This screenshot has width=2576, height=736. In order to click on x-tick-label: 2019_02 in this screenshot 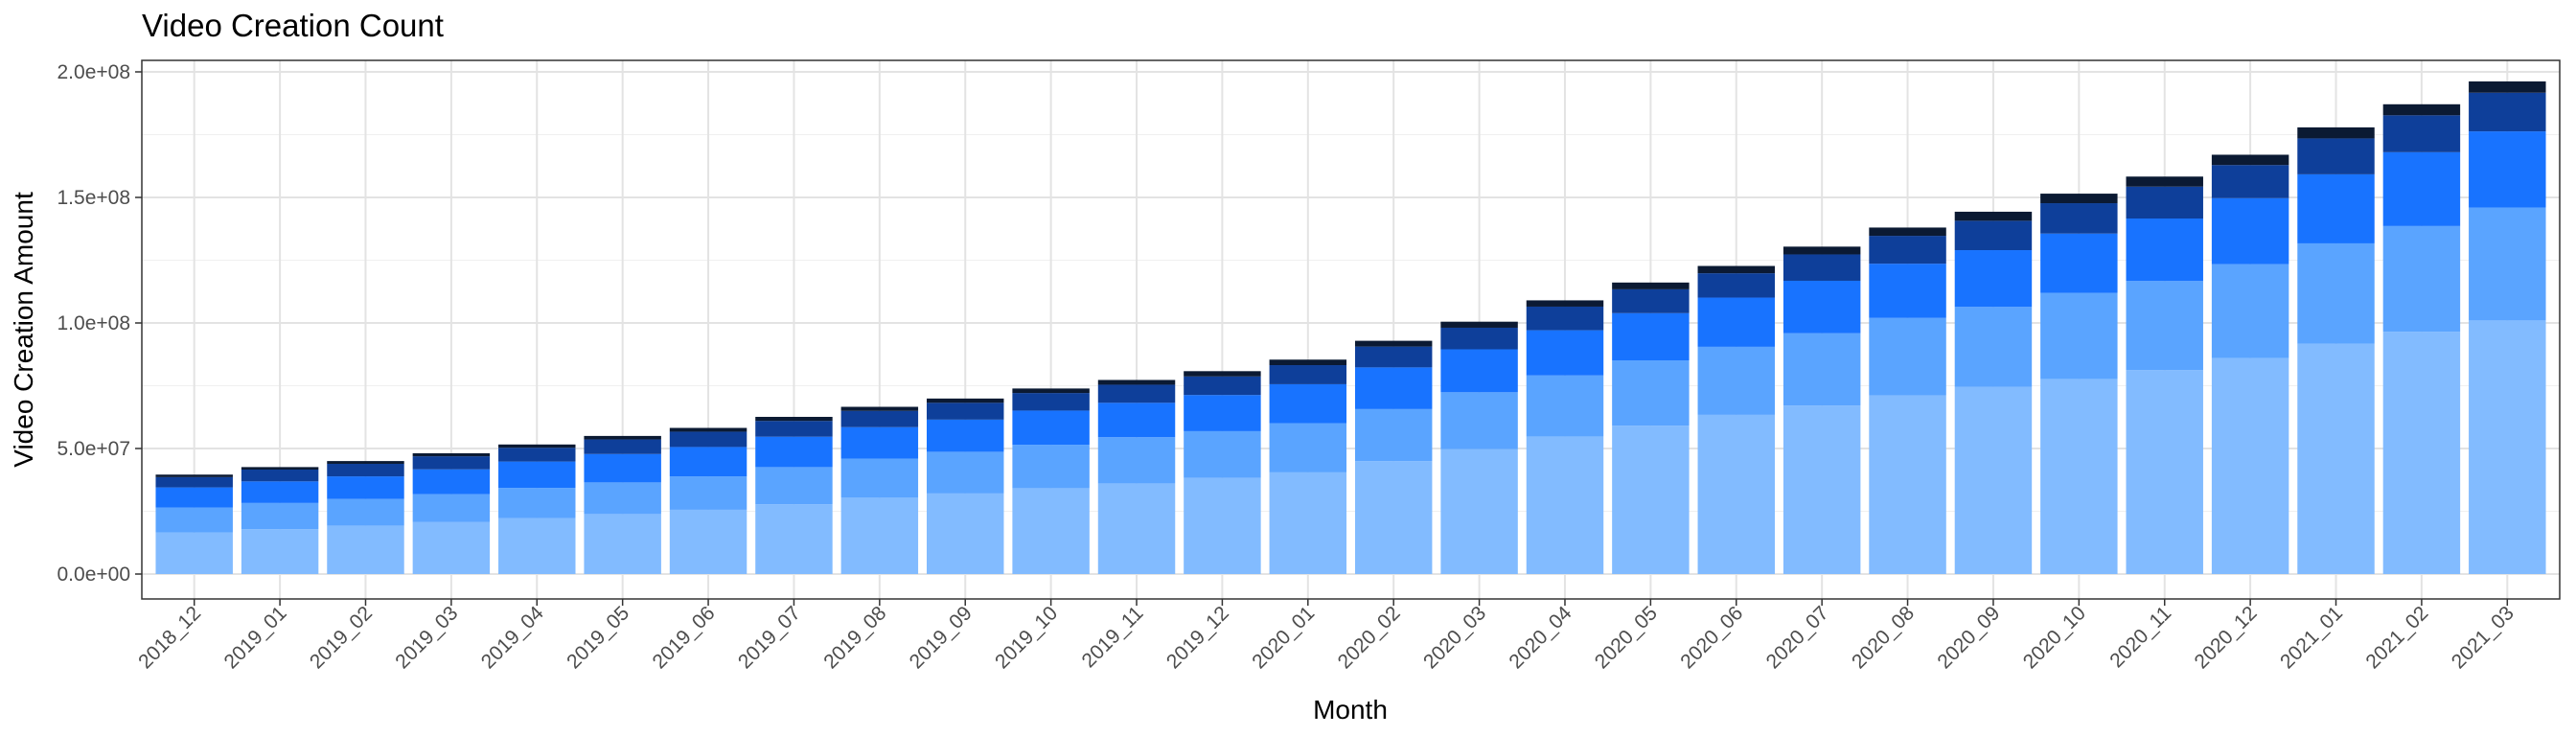, I will do `click(341, 637)`.